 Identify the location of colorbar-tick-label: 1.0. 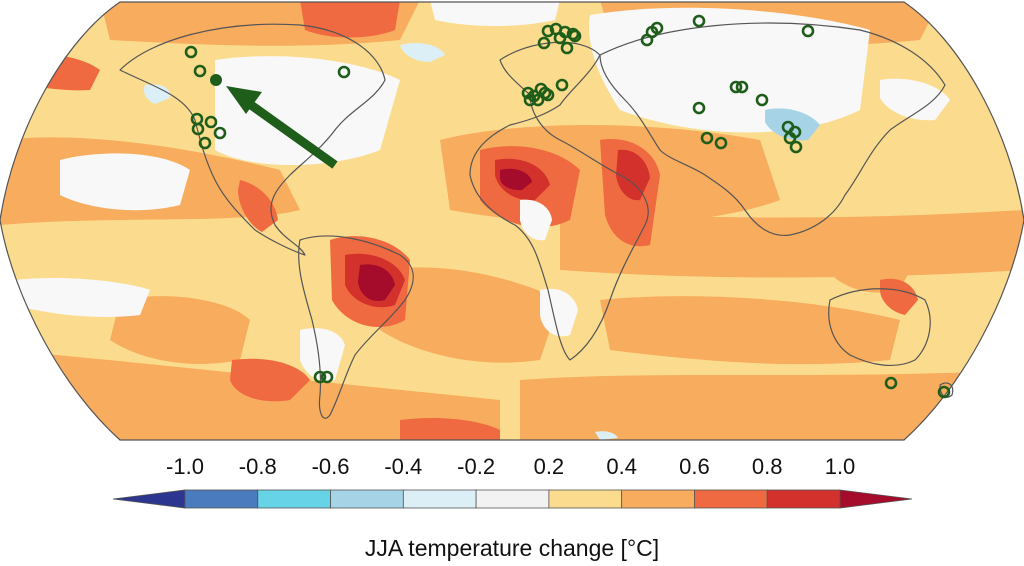
(840, 466).